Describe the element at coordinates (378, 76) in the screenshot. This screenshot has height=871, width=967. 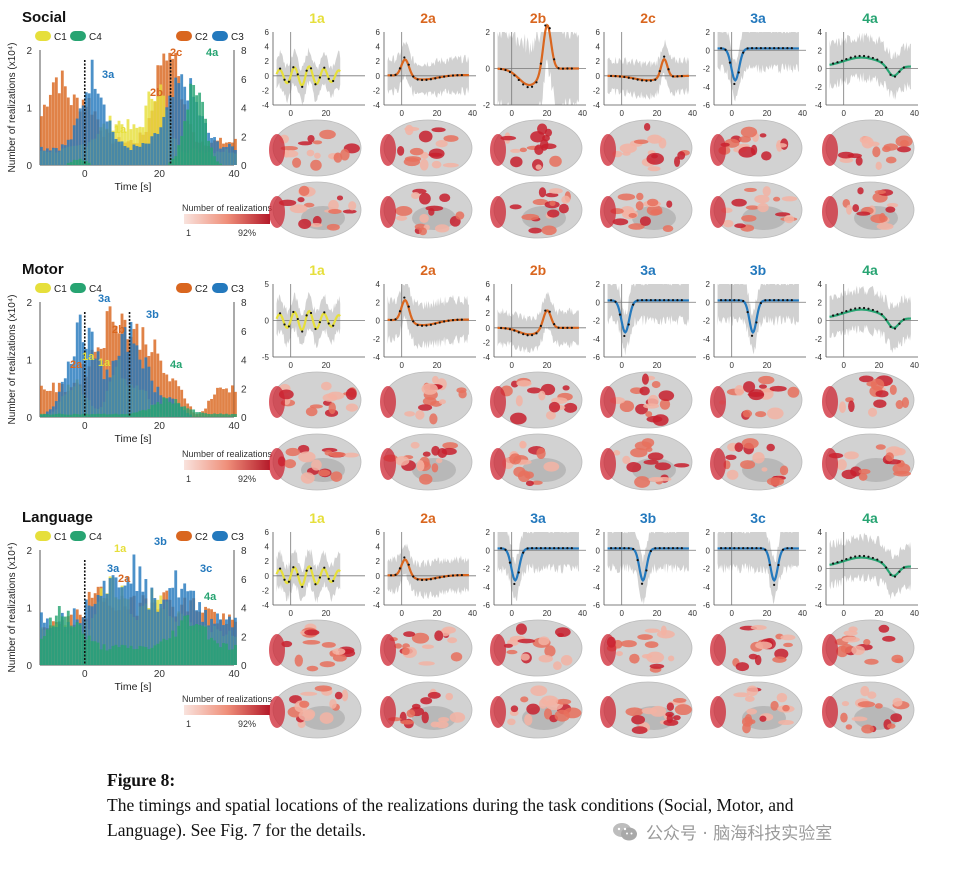
I see `panel-y-tick: 0` at that location.